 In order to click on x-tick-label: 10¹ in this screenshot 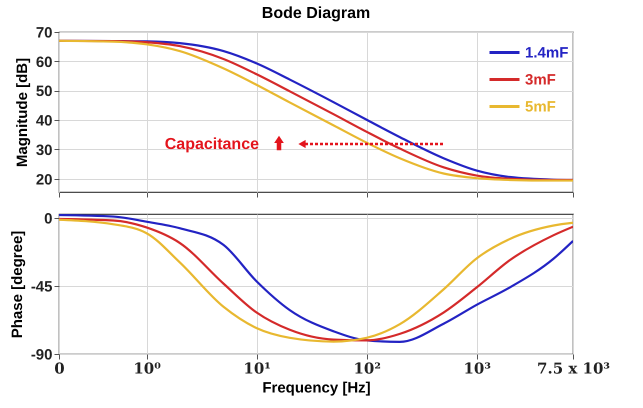, I will do `click(257, 369)`.